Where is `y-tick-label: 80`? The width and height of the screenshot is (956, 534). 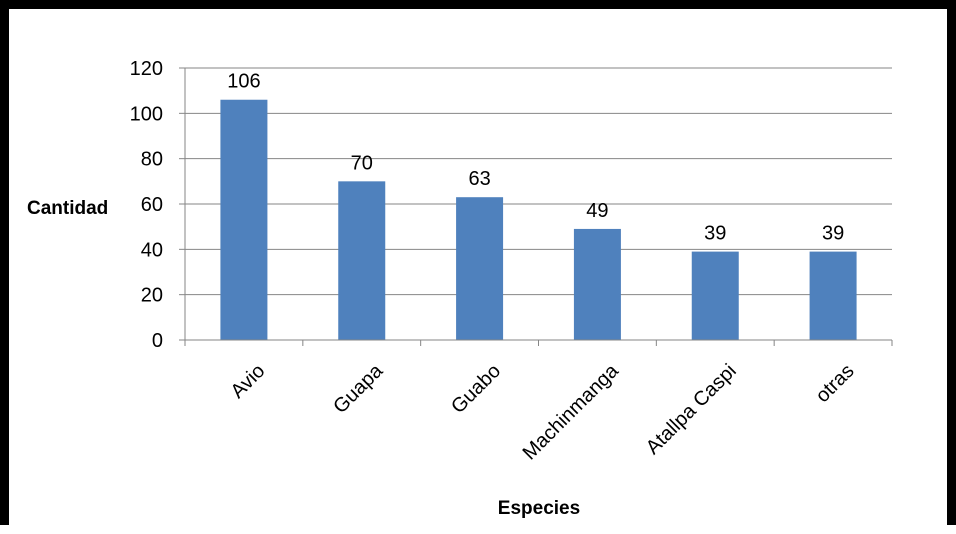 y-tick-label: 80 is located at coordinates (152, 160).